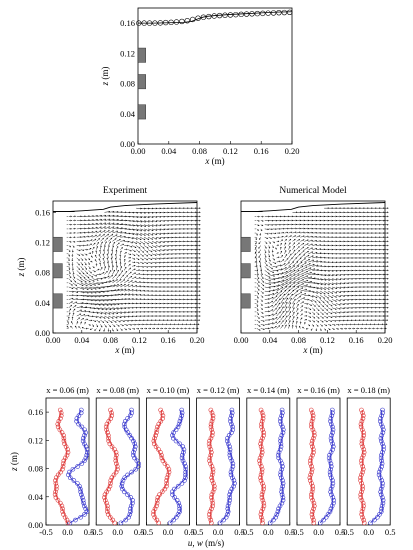 This screenshot has height=550, width=413. I want to click on x-tick-label: 0.0, so click(268, 532).